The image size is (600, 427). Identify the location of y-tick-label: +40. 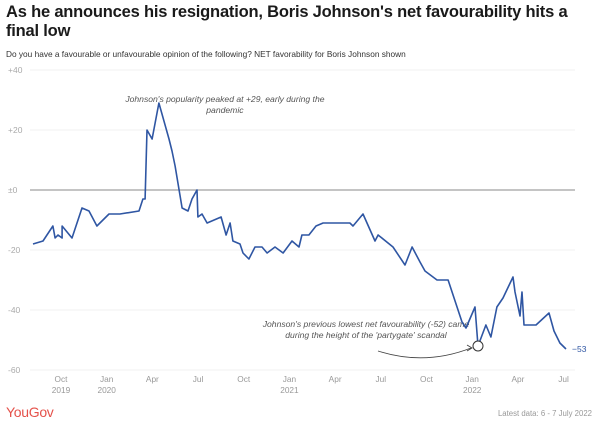
(15, 70).